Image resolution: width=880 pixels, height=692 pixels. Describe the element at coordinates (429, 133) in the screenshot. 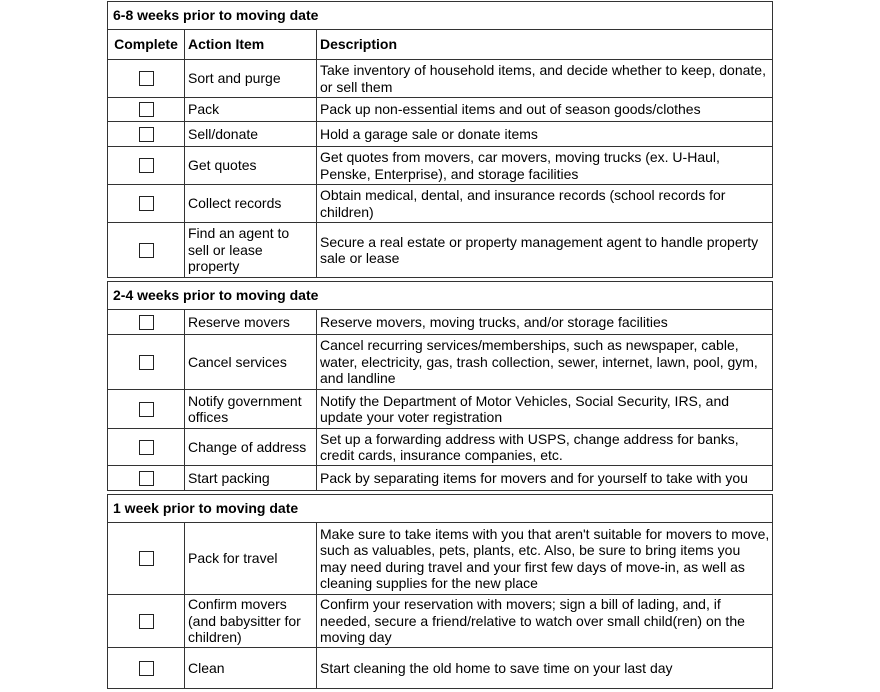

I see `description: Hold a garage sale or donate items` at that location.